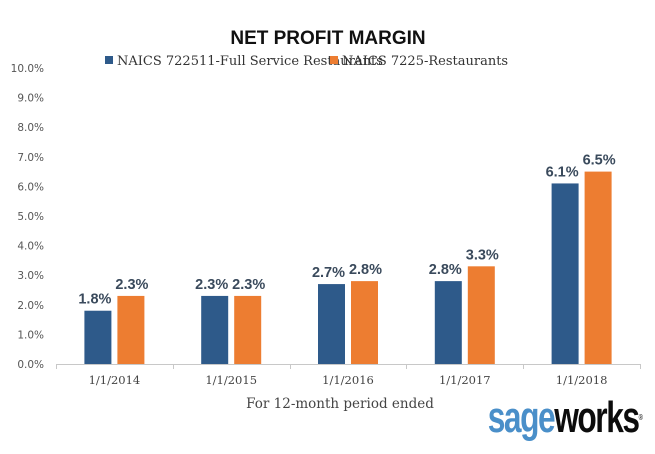  What do you see at coordinates (521, 417) in the screenshot?
I see `logo-part-sage: sage` at bounding box center [521, 417].